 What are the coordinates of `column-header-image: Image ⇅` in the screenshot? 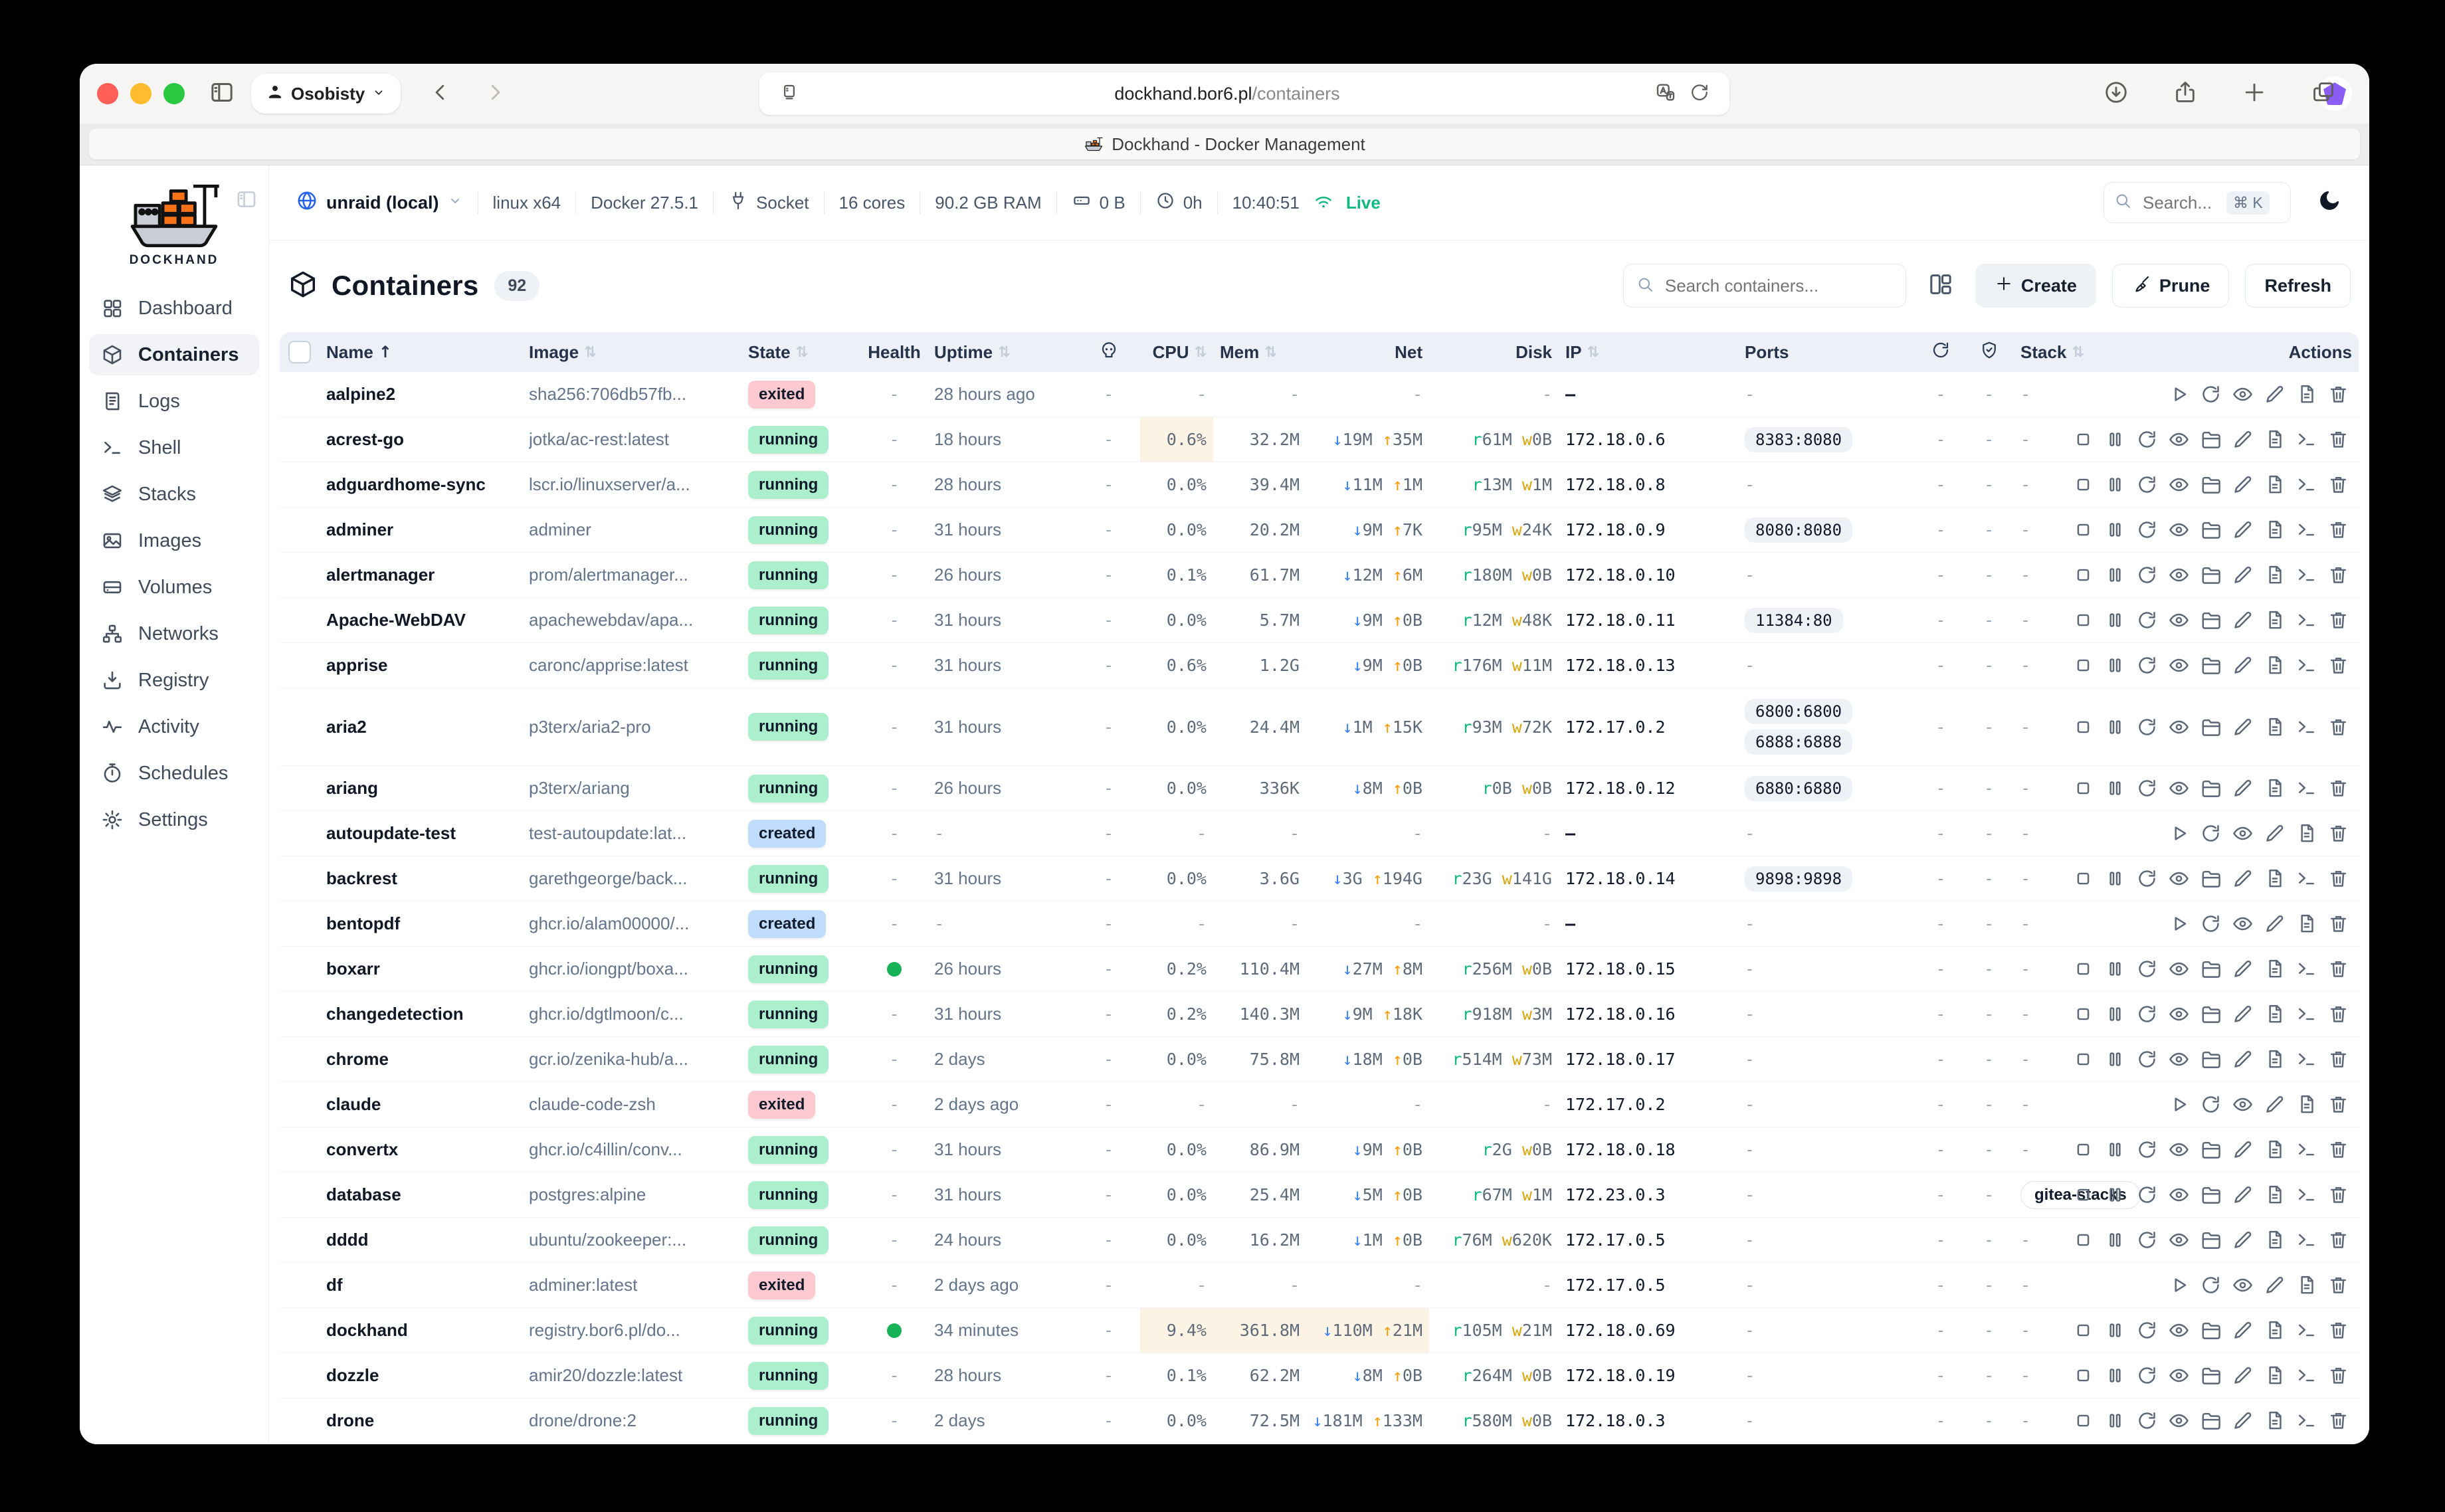 It's located at (563, 351).